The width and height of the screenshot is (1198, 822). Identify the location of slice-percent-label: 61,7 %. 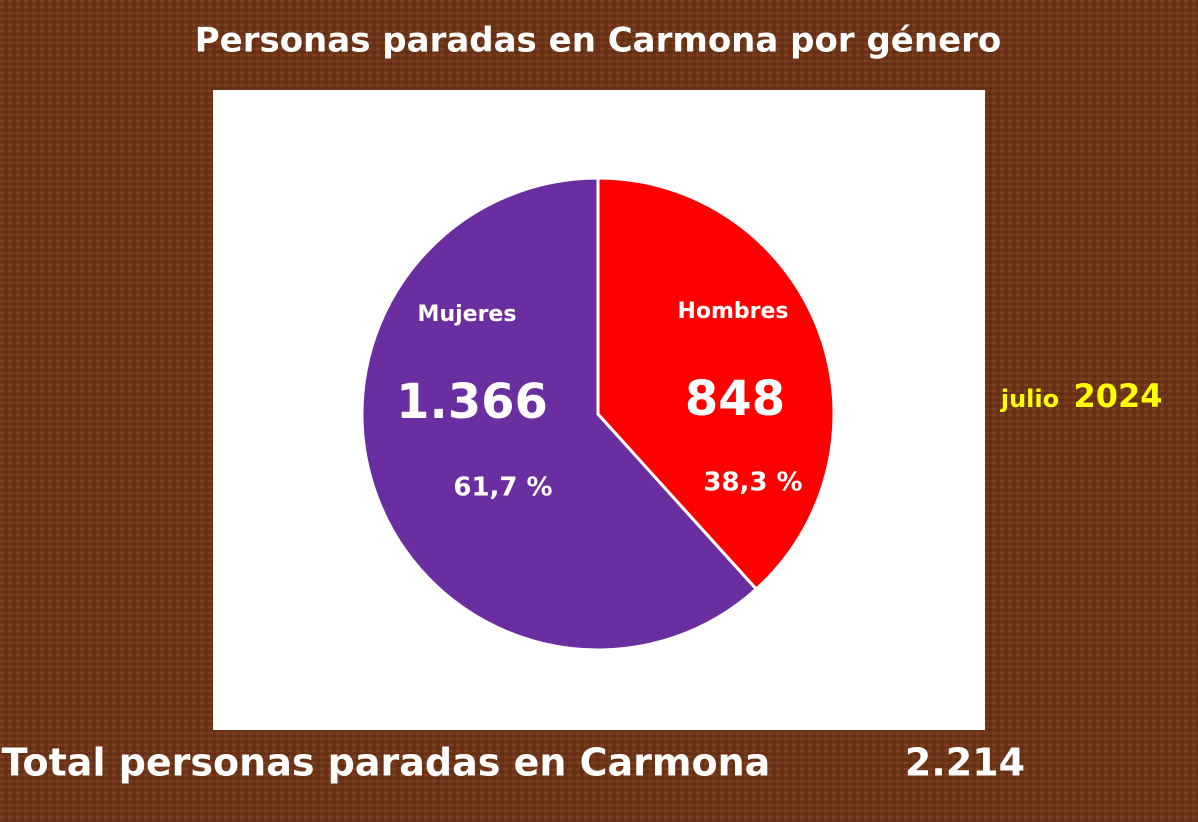
(502, 488).